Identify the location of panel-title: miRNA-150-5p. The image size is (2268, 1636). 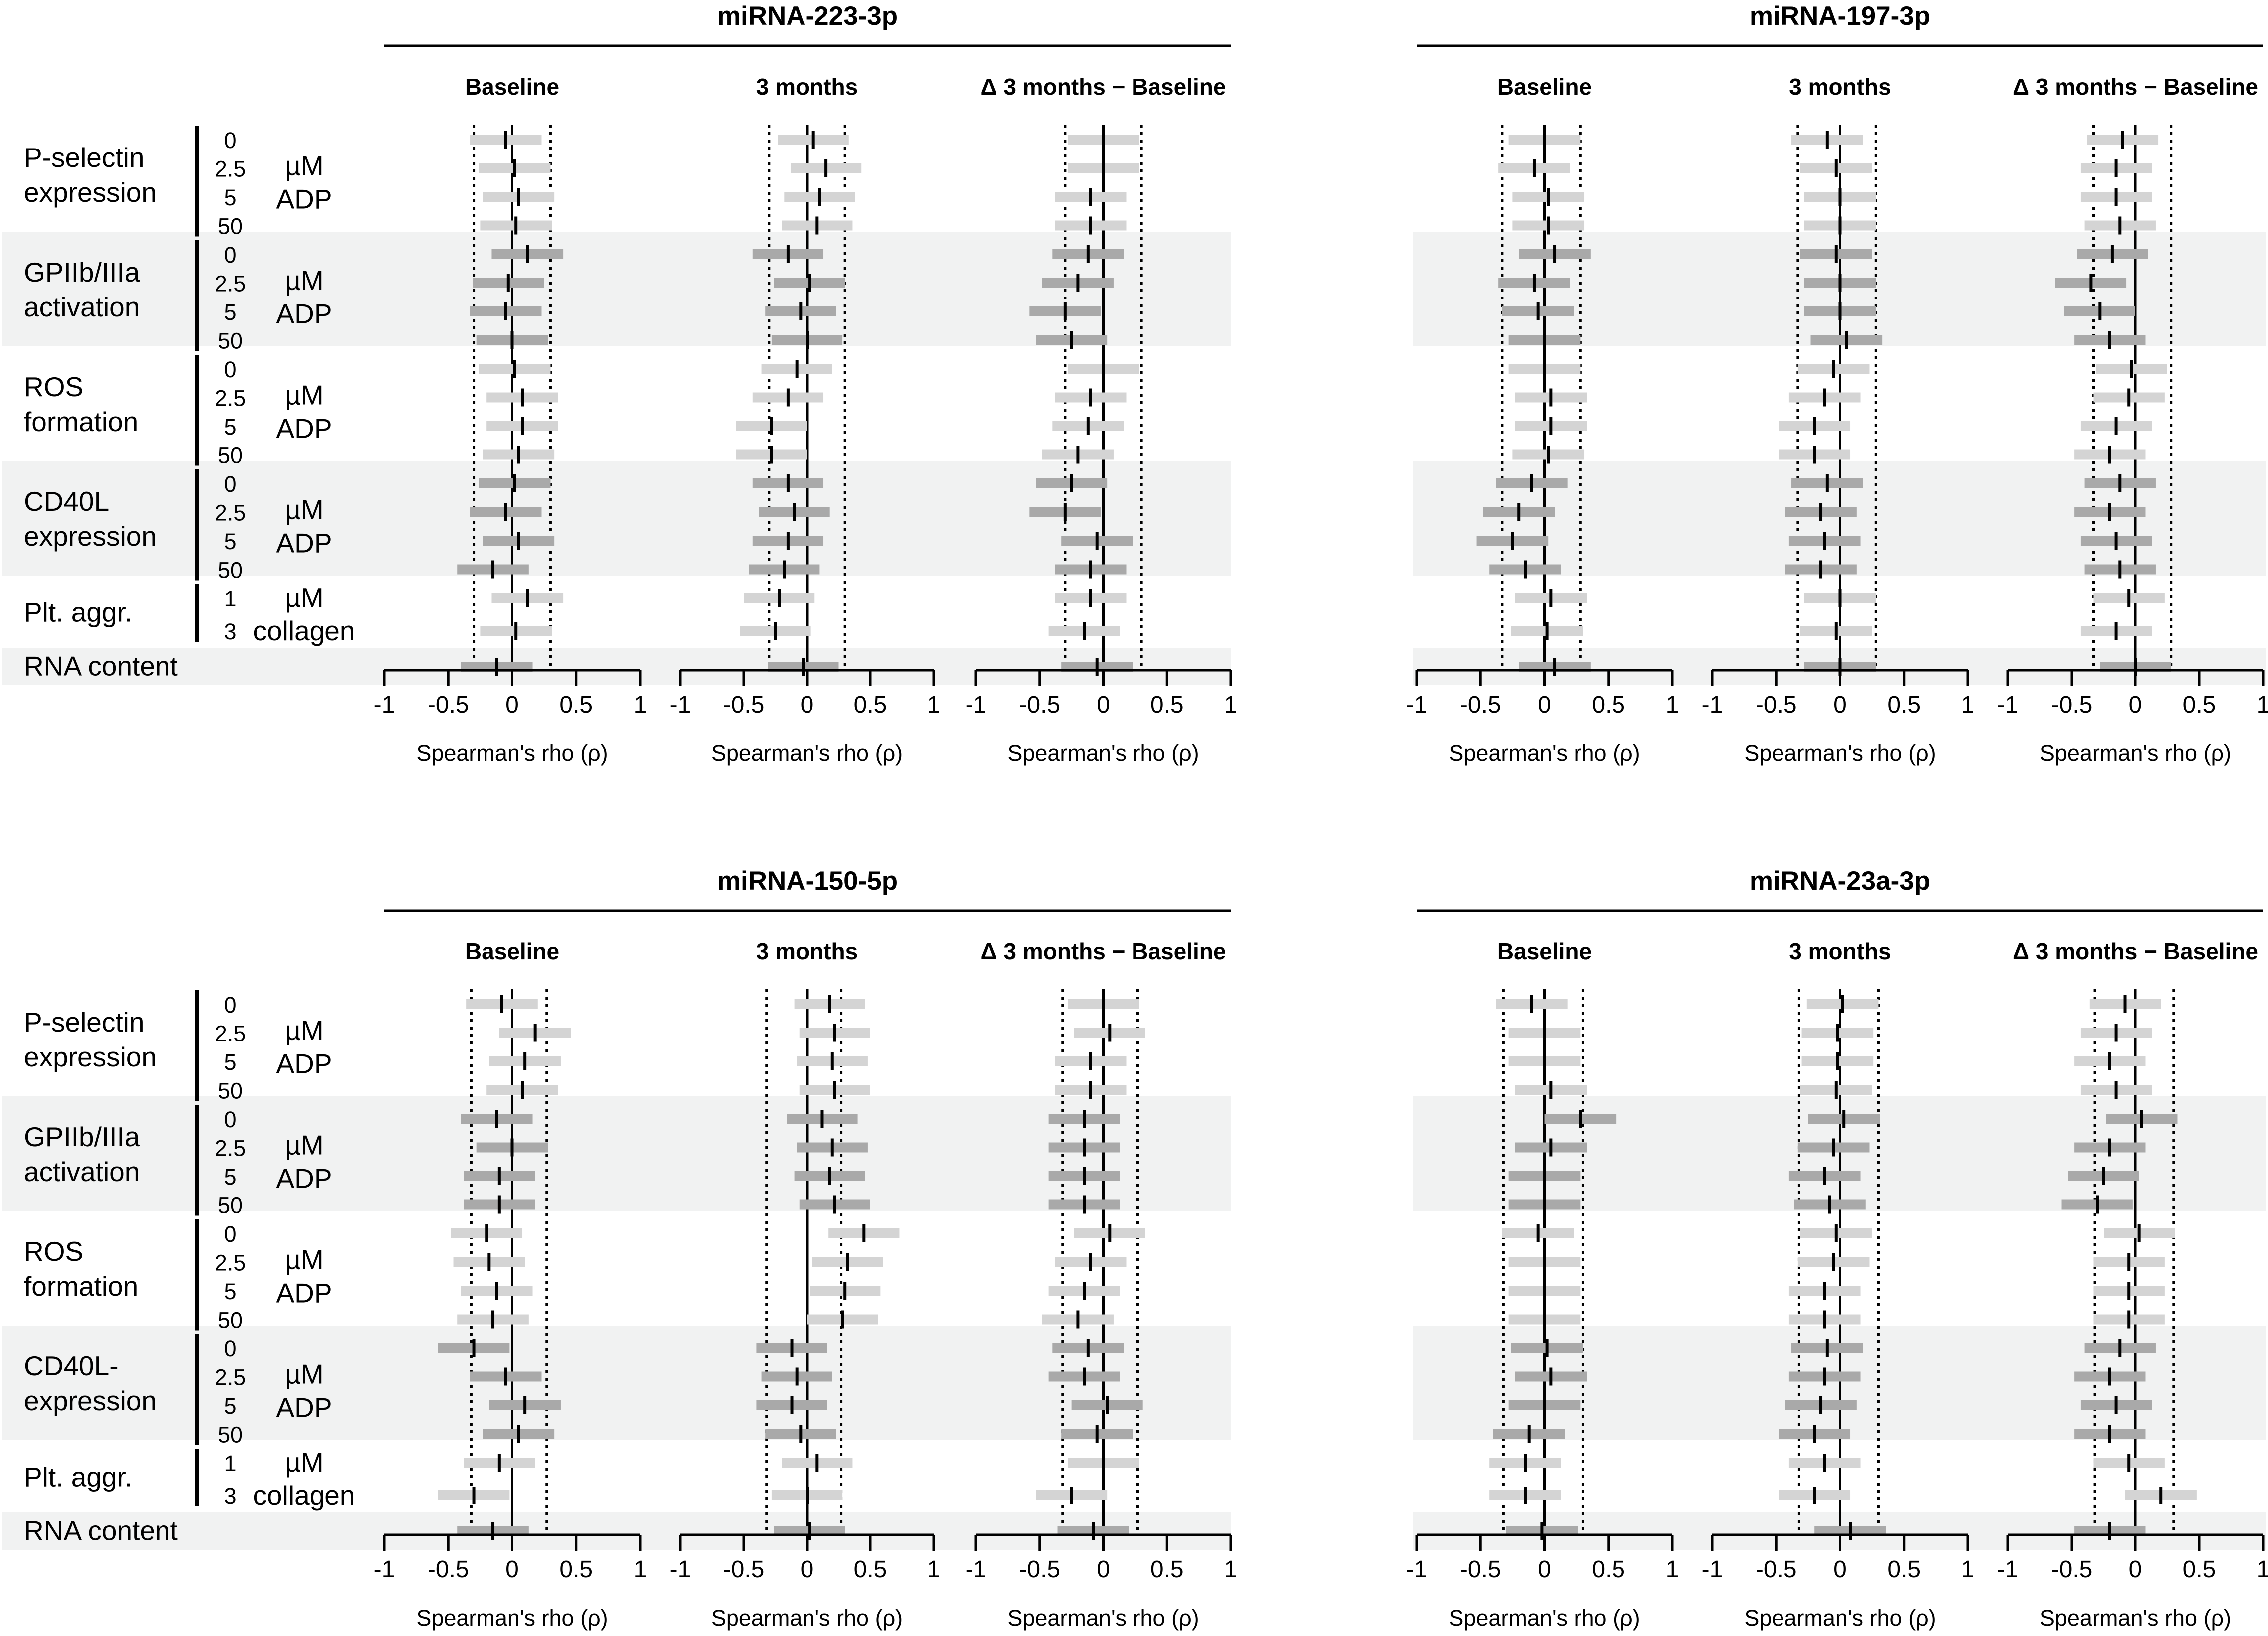
(807, 880).